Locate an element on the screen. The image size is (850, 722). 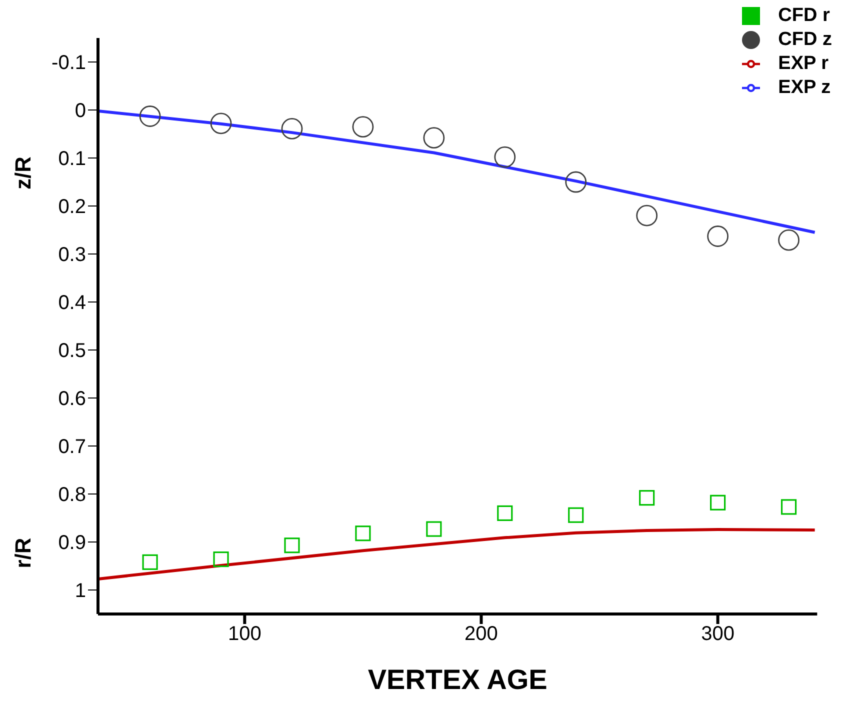
legend-label: CFD z is located at coordinates (805, 39).